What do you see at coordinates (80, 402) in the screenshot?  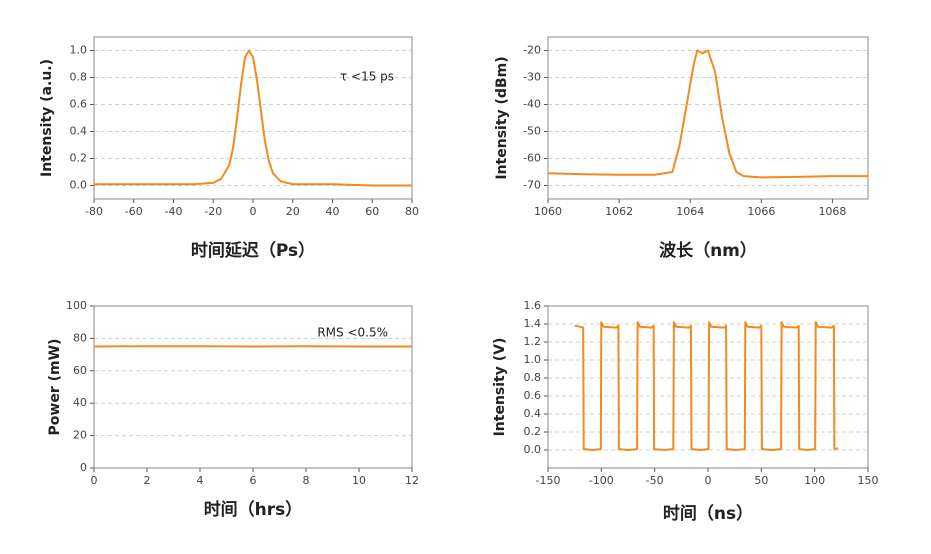 I see `y-tick-label: 40` at bounding box center [80, 402].